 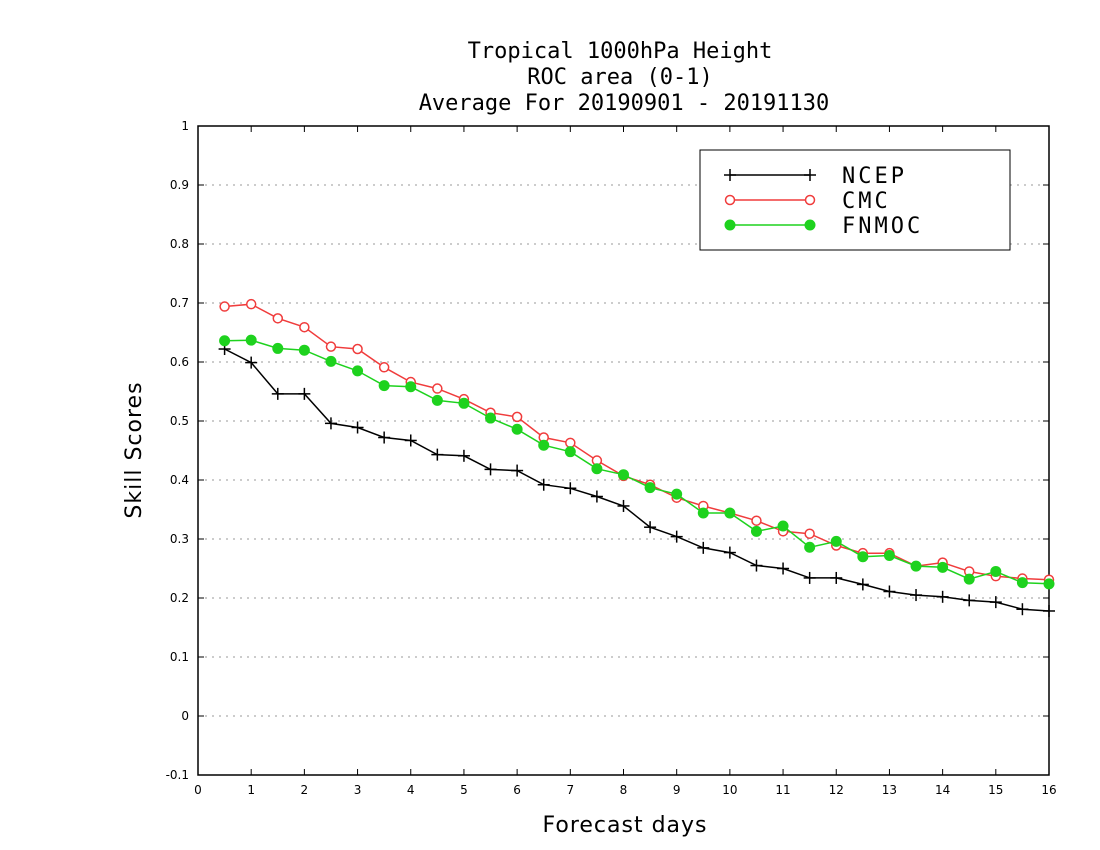 What do you see at coordinates (810, 200) in the screenshot?
I see `legend-marker-end-cmc` at bounding box center [810, 200].